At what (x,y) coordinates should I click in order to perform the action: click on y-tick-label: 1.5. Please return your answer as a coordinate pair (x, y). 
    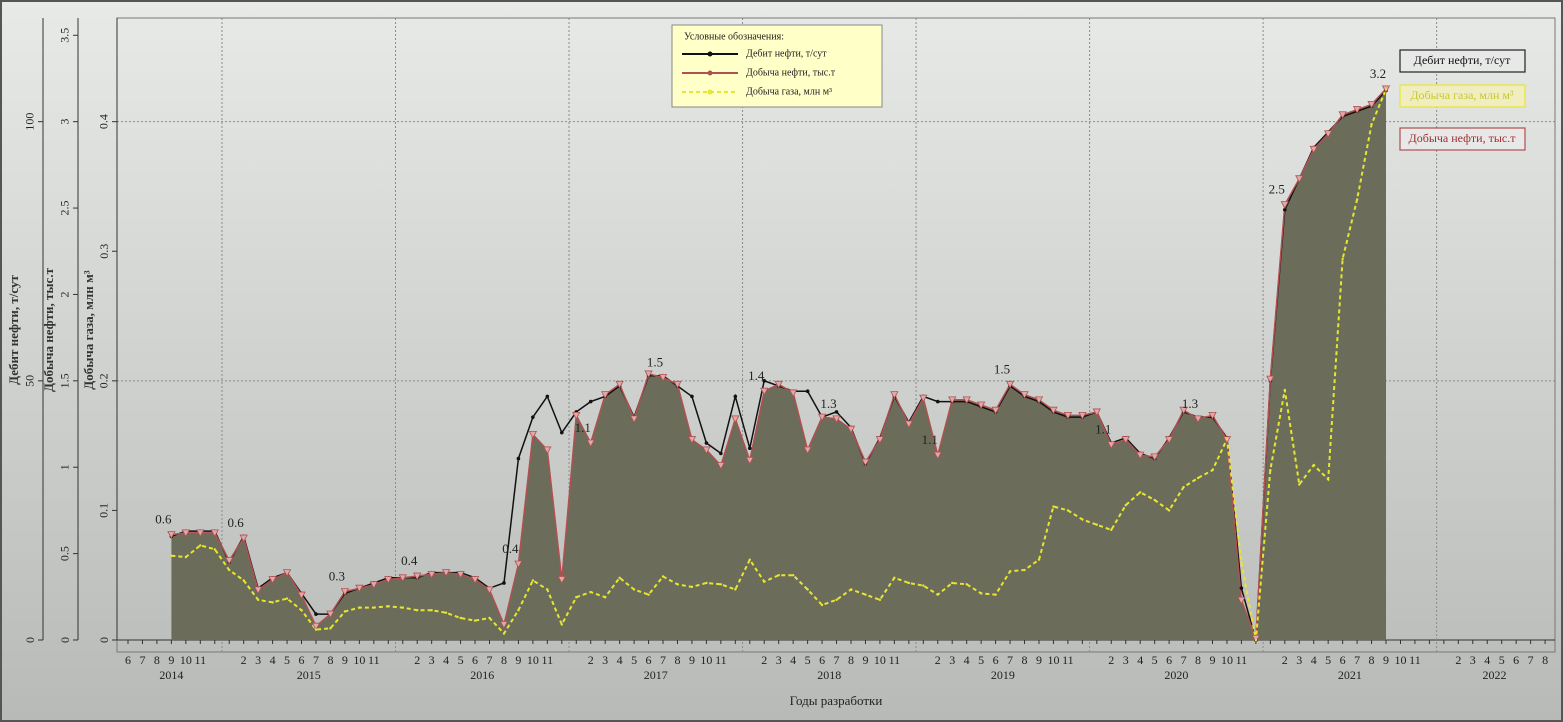
    Looking at the image, I should click on (65, 380).